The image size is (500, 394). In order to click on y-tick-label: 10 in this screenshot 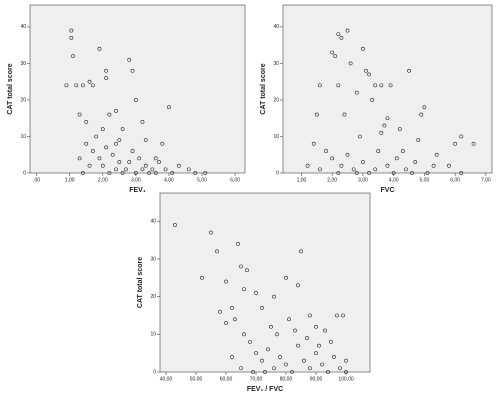, I will do `click(23, 137)`.